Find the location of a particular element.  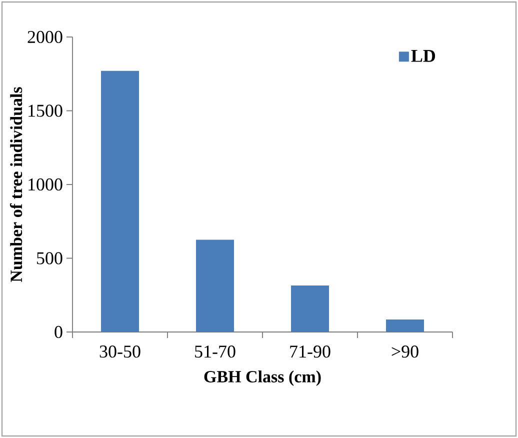

y-tick-label: 500 is located at coordinates (49, 258).